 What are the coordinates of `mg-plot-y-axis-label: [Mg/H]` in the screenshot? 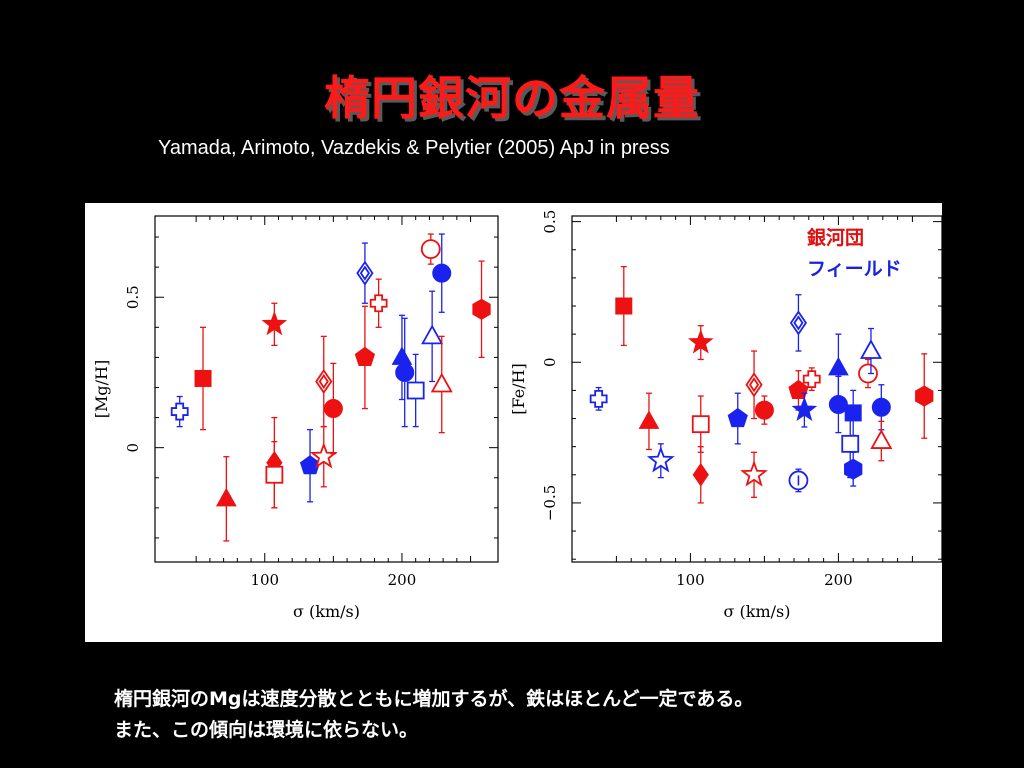 It's located at (101, 389).